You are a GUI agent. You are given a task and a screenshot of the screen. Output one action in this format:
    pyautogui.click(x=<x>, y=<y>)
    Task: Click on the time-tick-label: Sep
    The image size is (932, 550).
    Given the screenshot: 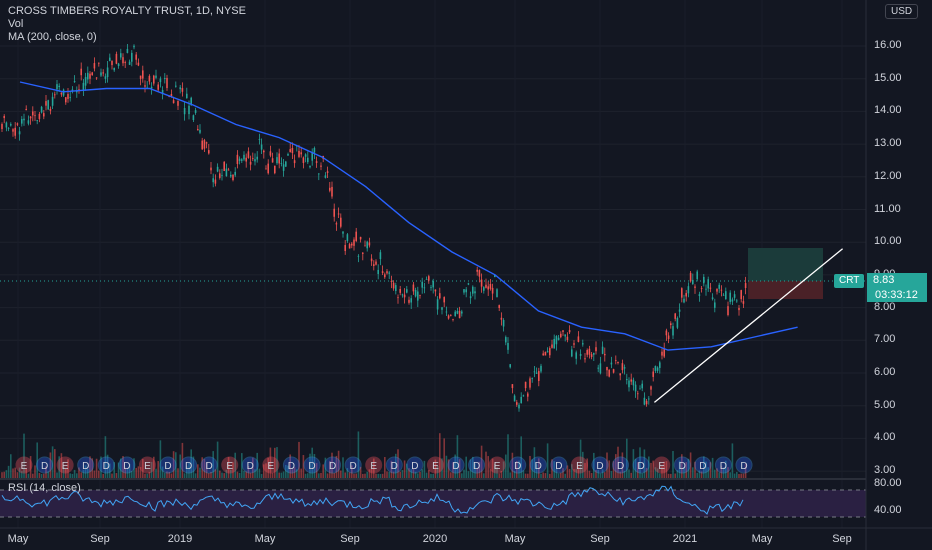 What is the action you would take?
    pyautogui.click(x=100, y=539)
    